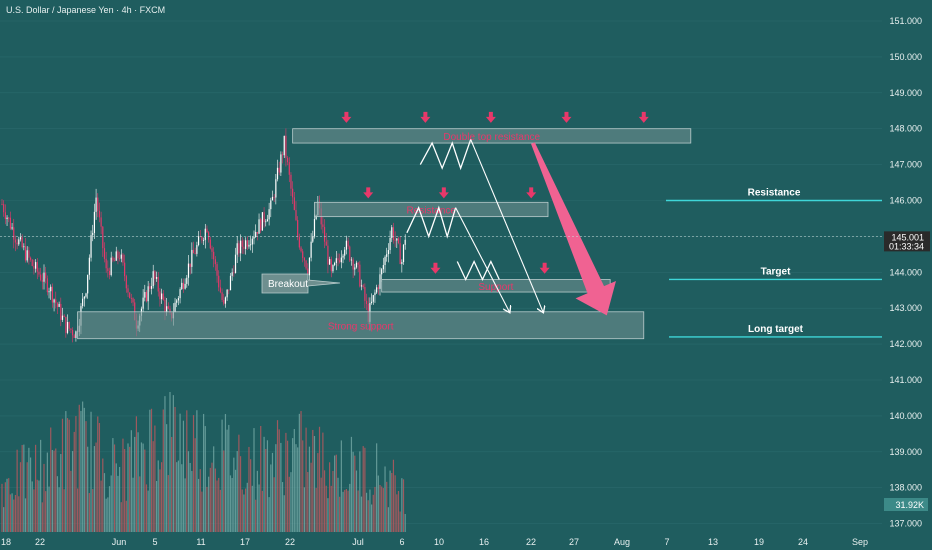 The width and height of the screenshot is (932, 550). I want to click on big-arrow-shape, so click(573, 229).